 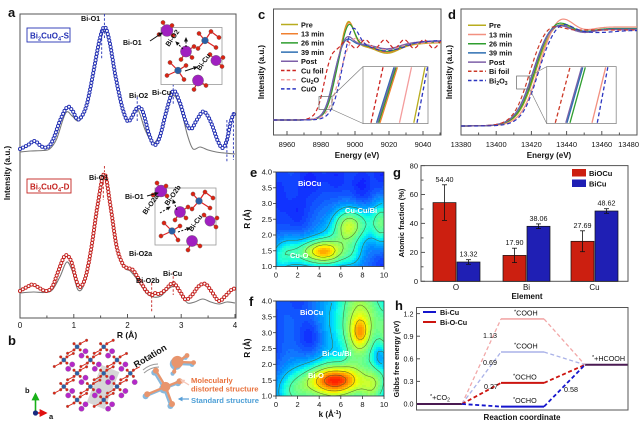 I want to click on svg-text: Cu foil, so click(x=312, y=70).